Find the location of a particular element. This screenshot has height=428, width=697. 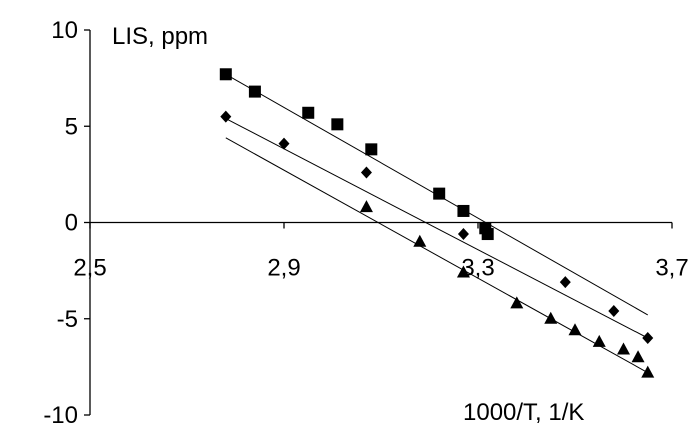

y-axis-title: LIS, ppm is located at coordinates (160, 36).